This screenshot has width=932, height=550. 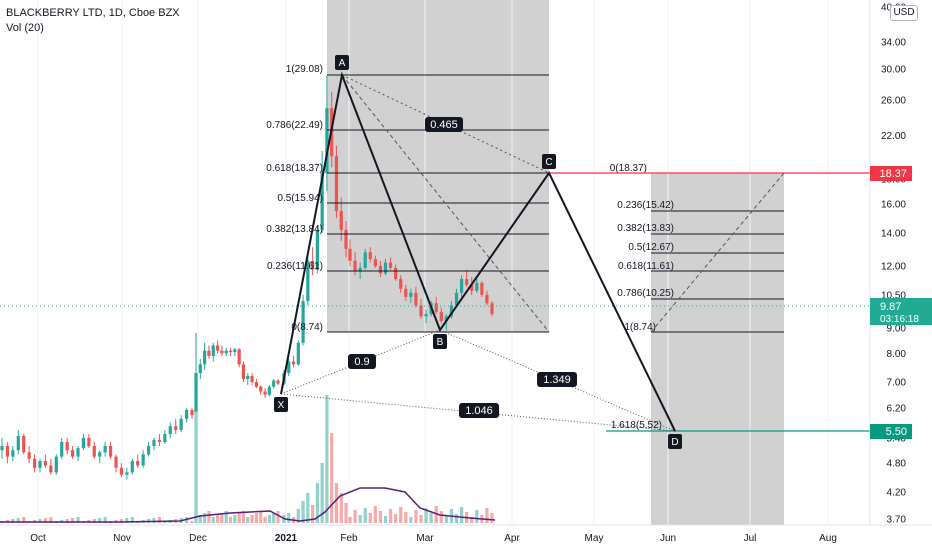 I want to click on time-tick: Mar, so click(x=425, y=538).